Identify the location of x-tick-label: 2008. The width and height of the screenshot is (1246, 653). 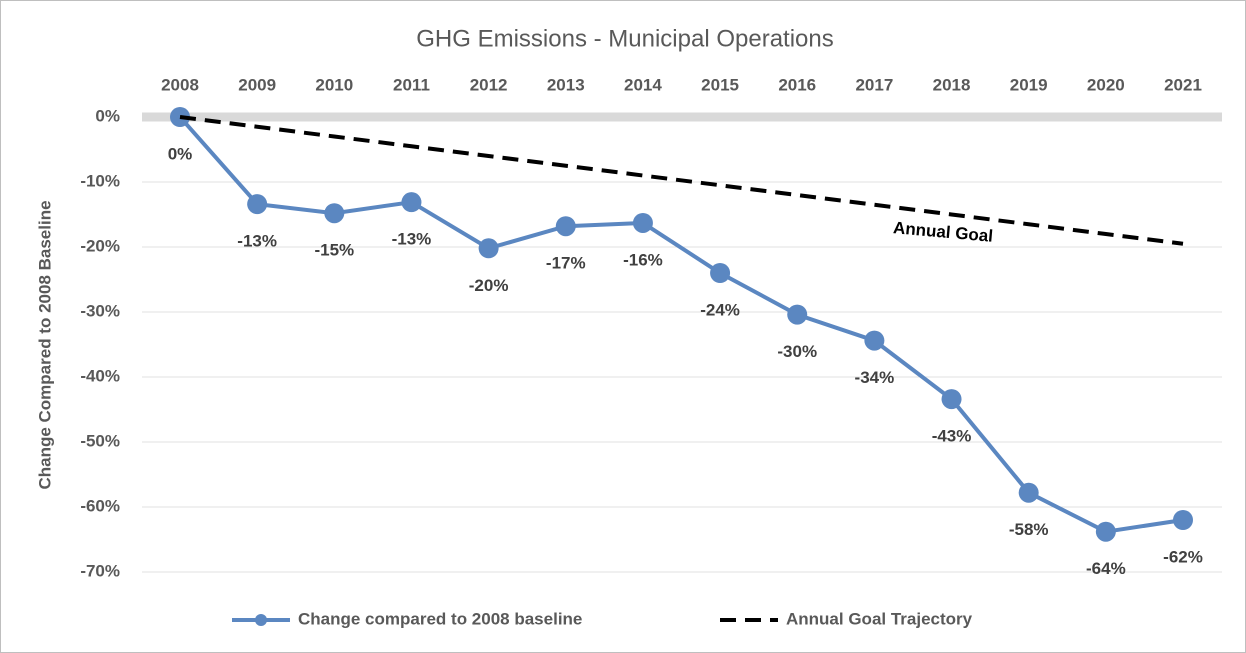
(180, 84).